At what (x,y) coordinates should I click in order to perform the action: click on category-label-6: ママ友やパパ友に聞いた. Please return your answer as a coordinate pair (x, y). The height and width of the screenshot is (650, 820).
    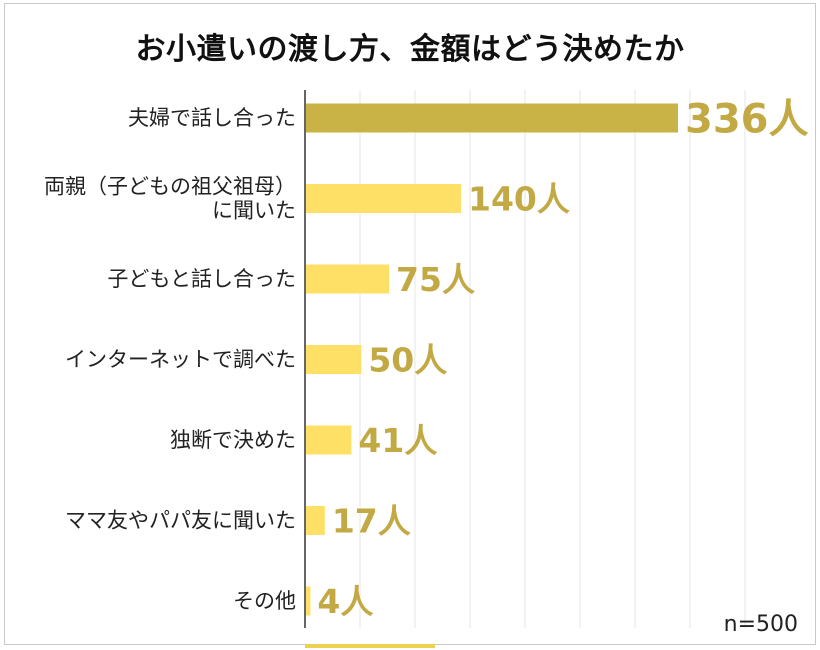
    Looking at the image, I should click on (180, 521).